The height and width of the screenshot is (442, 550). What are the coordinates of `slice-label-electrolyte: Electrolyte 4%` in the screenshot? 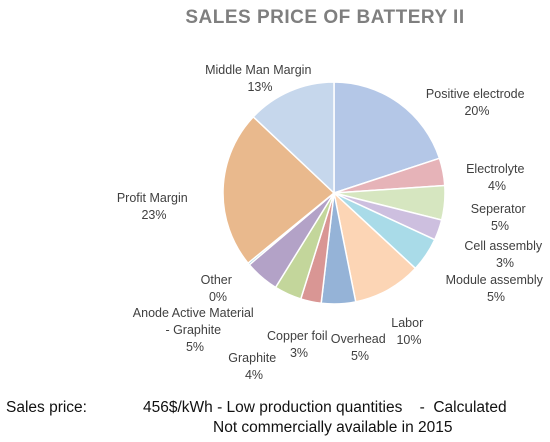 It's located at (497, 177).